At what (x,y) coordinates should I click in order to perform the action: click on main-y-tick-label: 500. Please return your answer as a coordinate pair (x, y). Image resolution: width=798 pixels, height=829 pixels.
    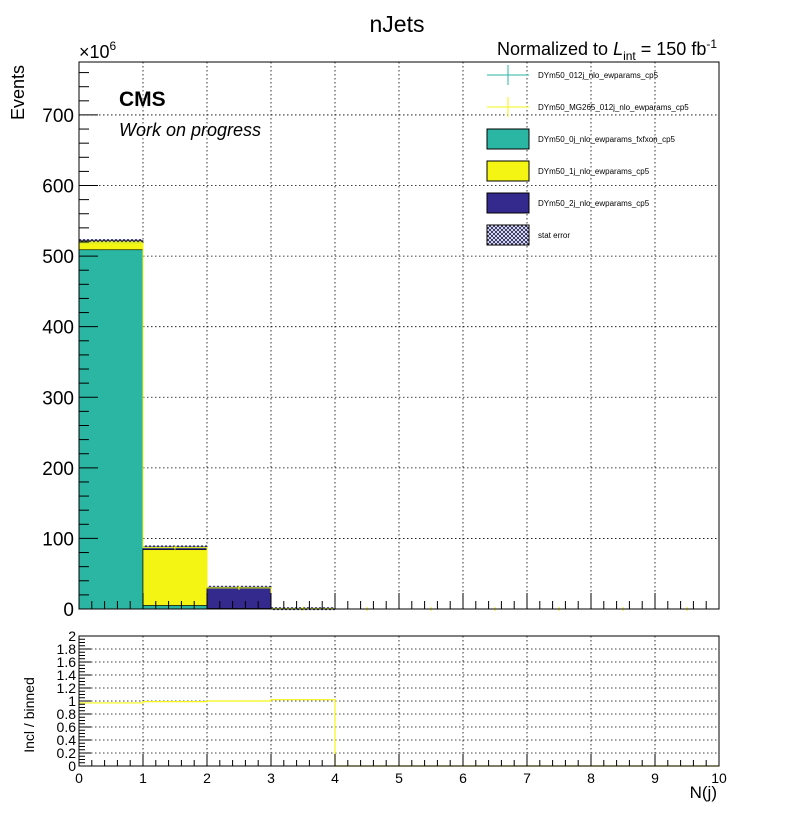
    Looking at the image, I should click on (58, 257).